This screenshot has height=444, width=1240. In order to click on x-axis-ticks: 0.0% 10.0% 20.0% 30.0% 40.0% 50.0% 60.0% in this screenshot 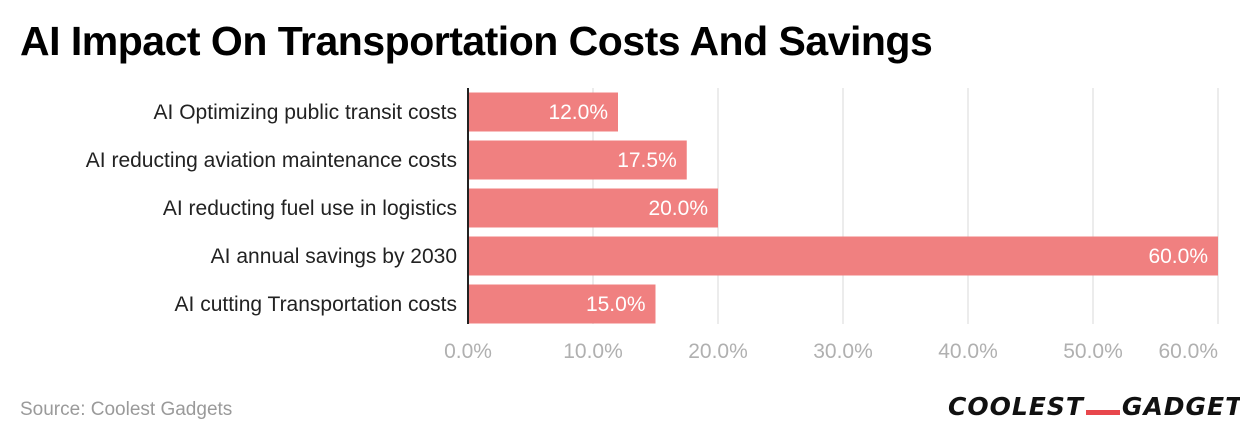, I will do `click(831, 351)`.